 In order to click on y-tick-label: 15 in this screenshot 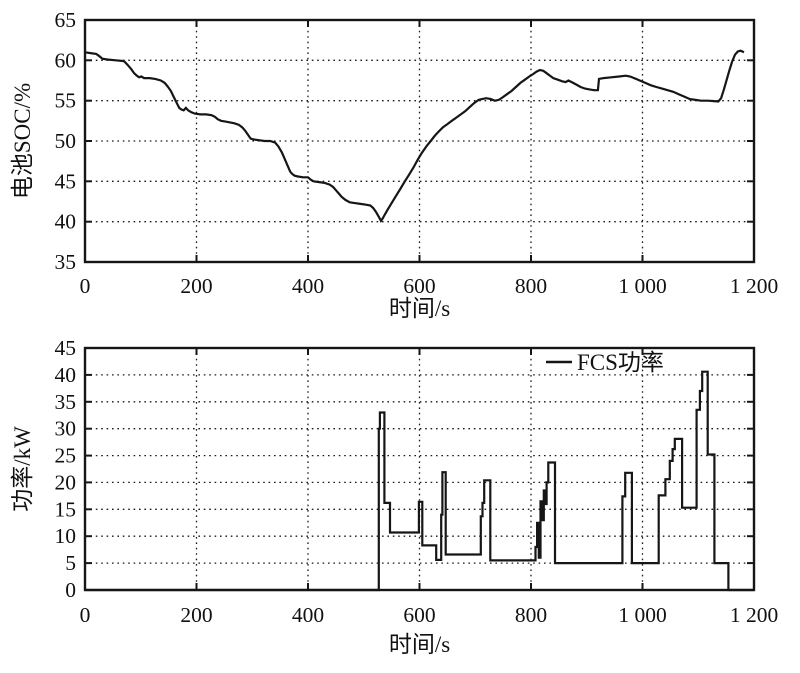, I will do `click(66, 509)`.